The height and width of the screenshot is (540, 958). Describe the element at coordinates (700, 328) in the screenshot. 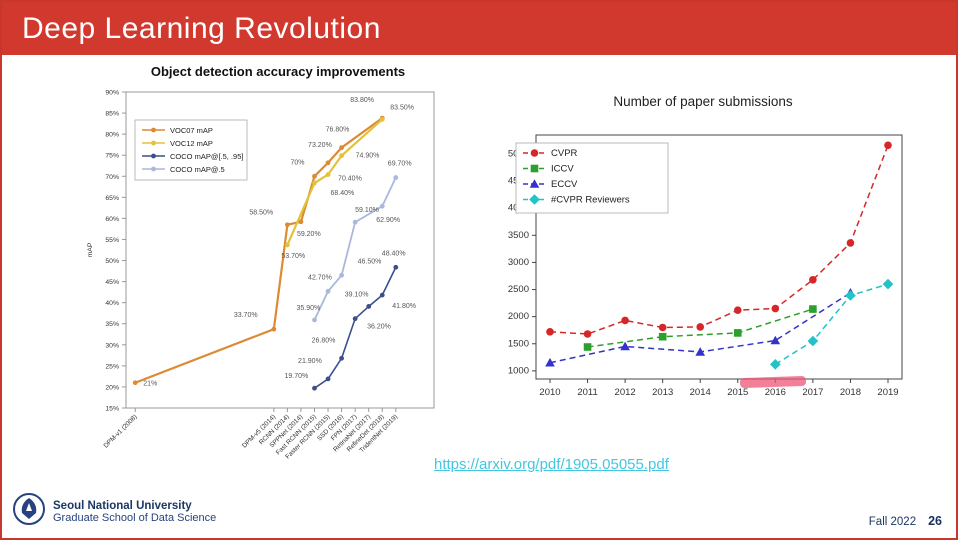

I see `series-iccv` at that location.